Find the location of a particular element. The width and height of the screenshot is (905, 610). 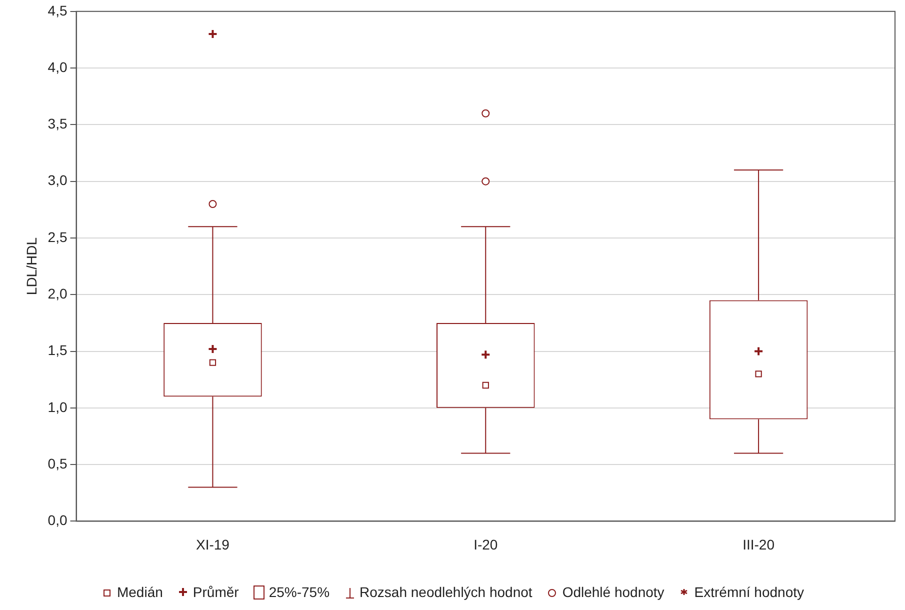

y-tick-label: 0,5 is located at coordinates (58, 463).